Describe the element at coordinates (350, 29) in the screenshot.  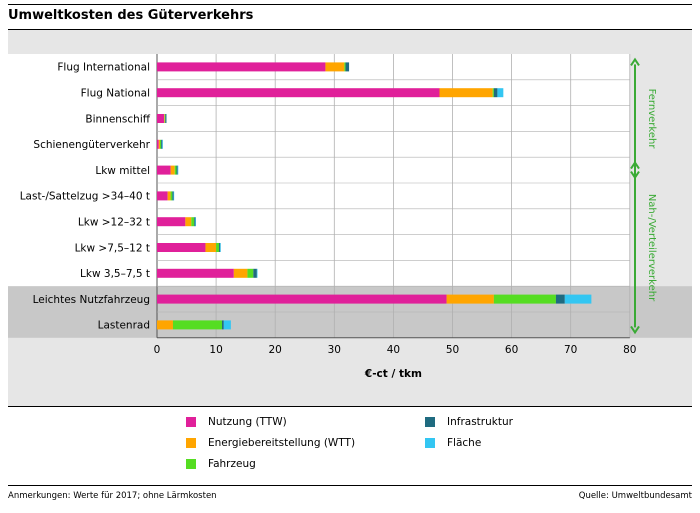
I see `title-rule` at that location.